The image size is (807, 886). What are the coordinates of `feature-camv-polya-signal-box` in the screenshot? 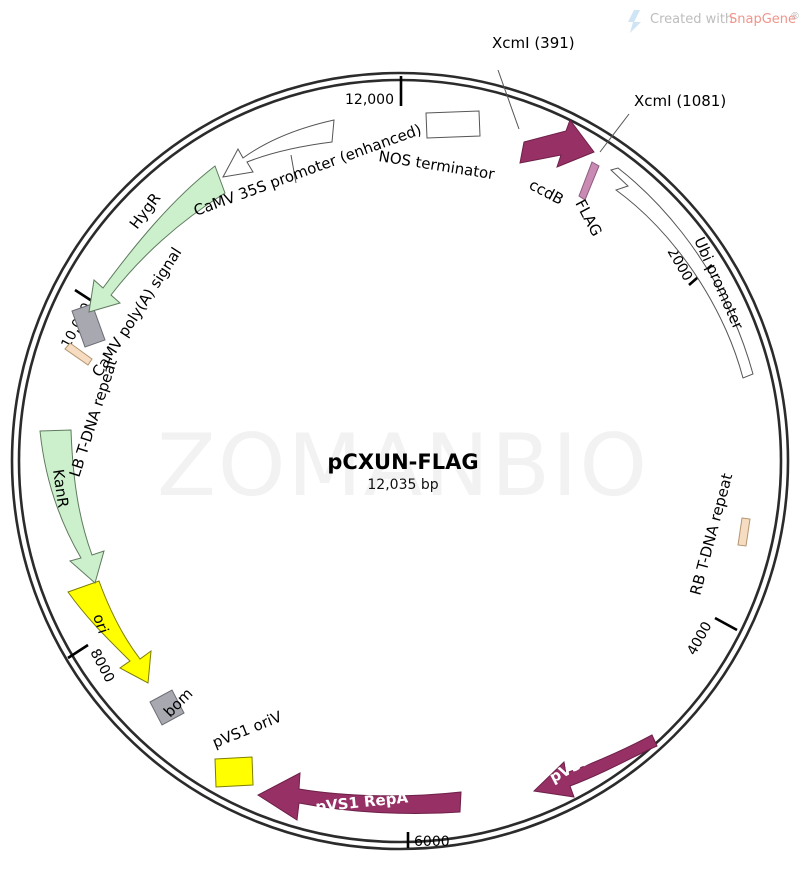 It's located at (88, 325).